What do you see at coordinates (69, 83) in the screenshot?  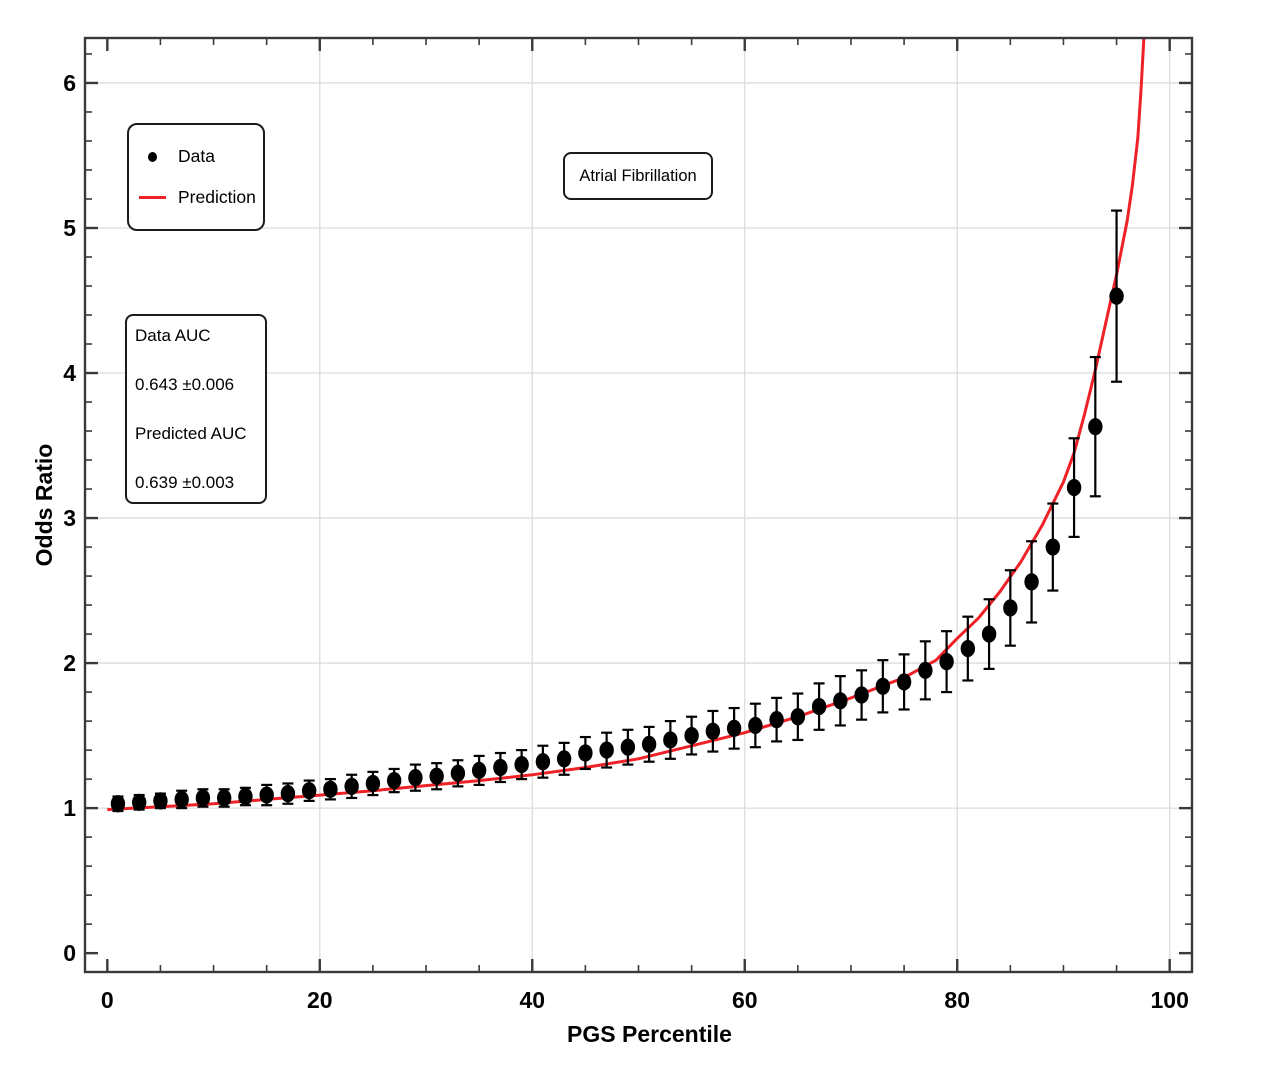 I see `y-tick-label: 6` at bounding box center [69, 83].